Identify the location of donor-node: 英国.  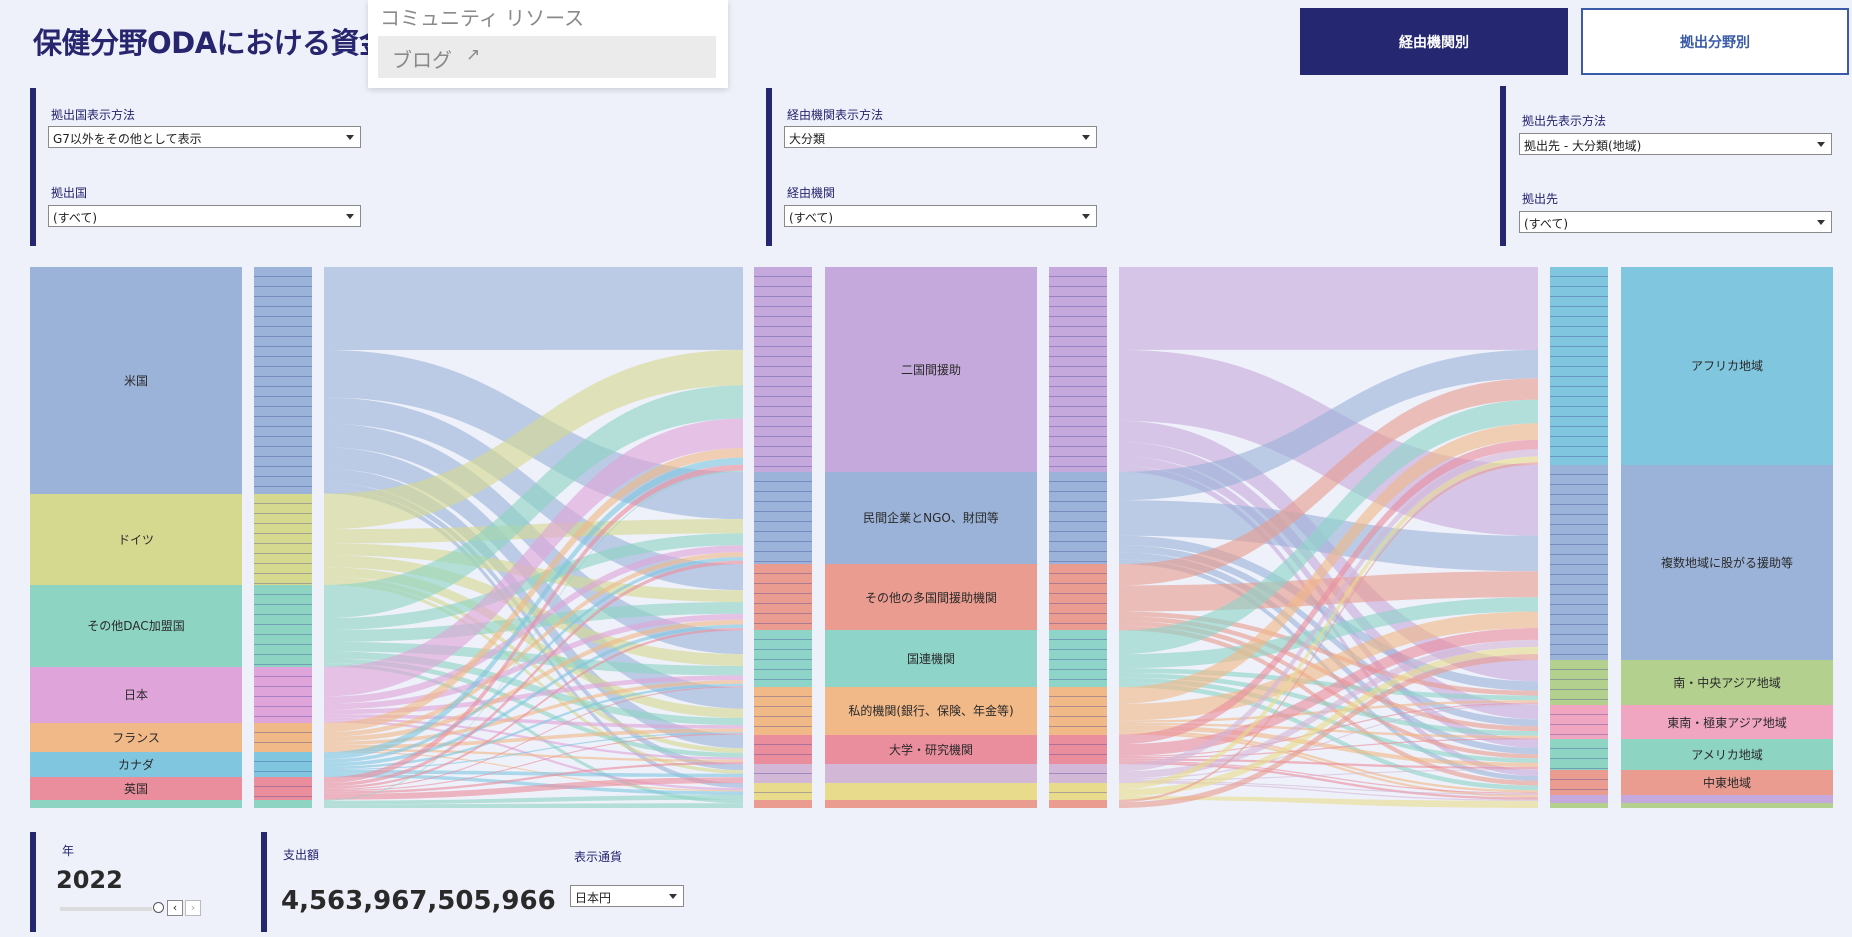
(136, 788).